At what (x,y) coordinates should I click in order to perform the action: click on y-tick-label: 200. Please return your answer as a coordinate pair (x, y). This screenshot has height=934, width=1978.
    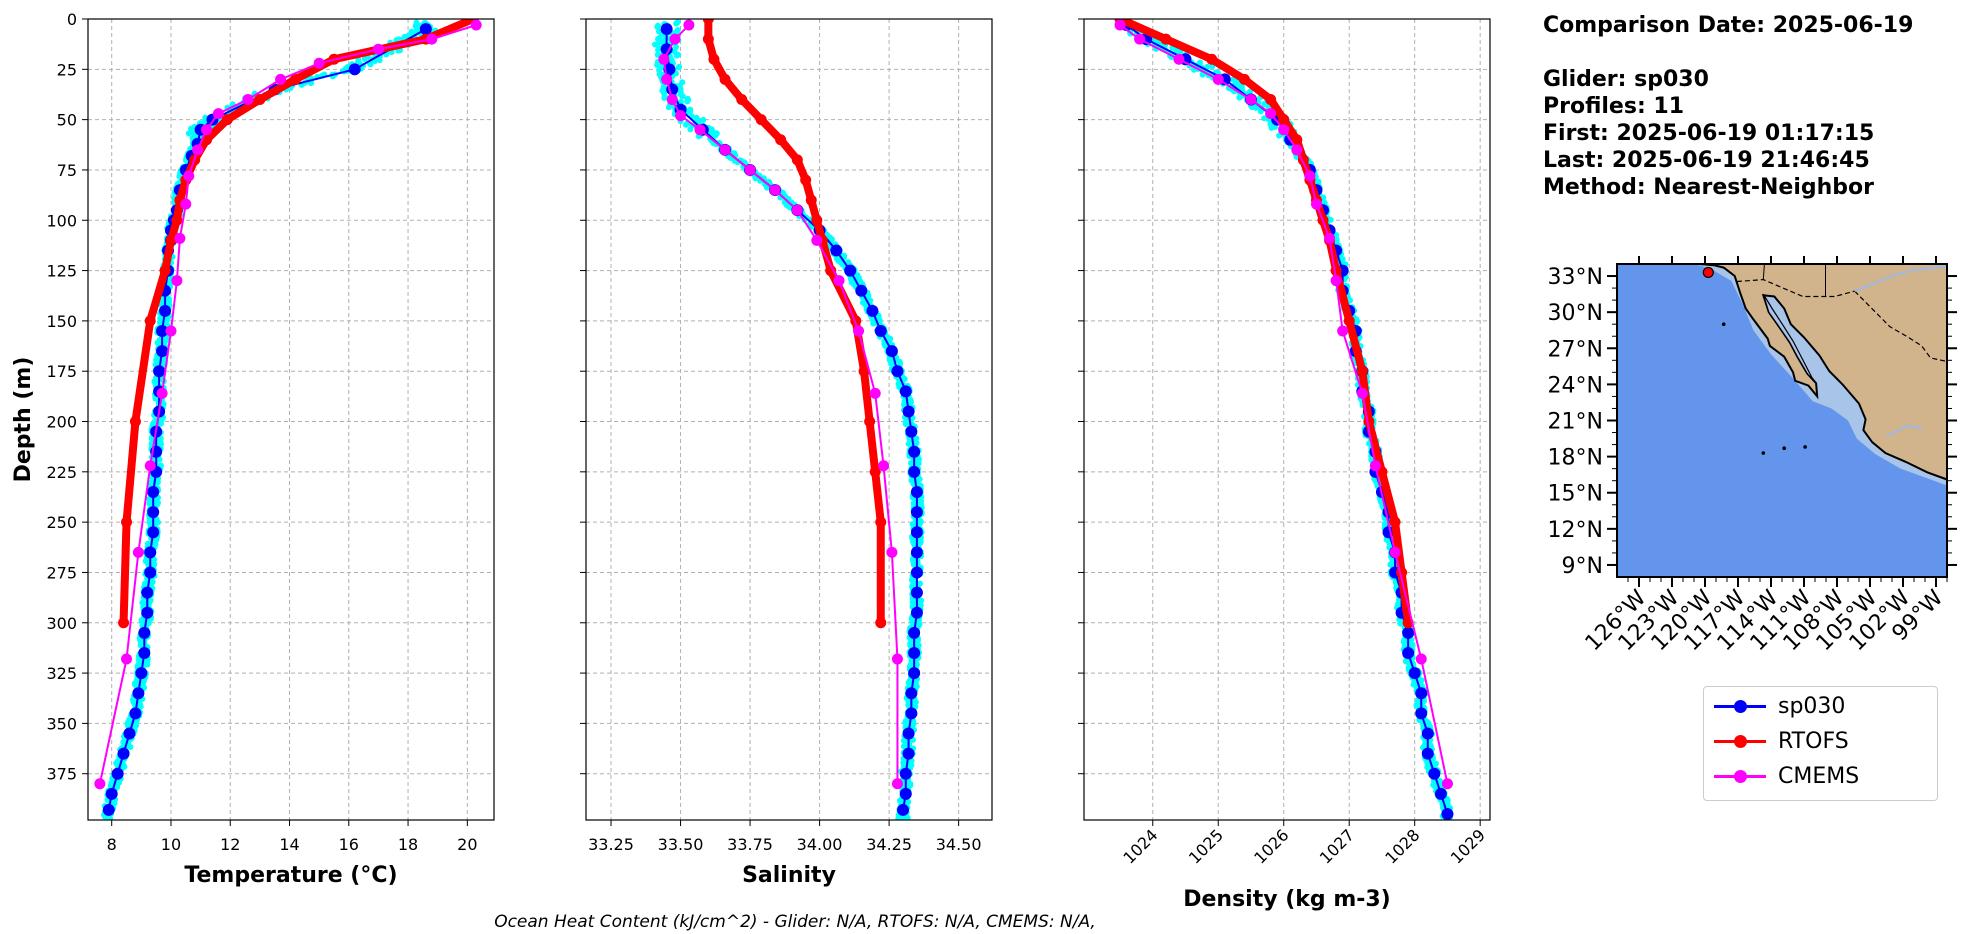
    Looking at the image, I should click on (61, 422).